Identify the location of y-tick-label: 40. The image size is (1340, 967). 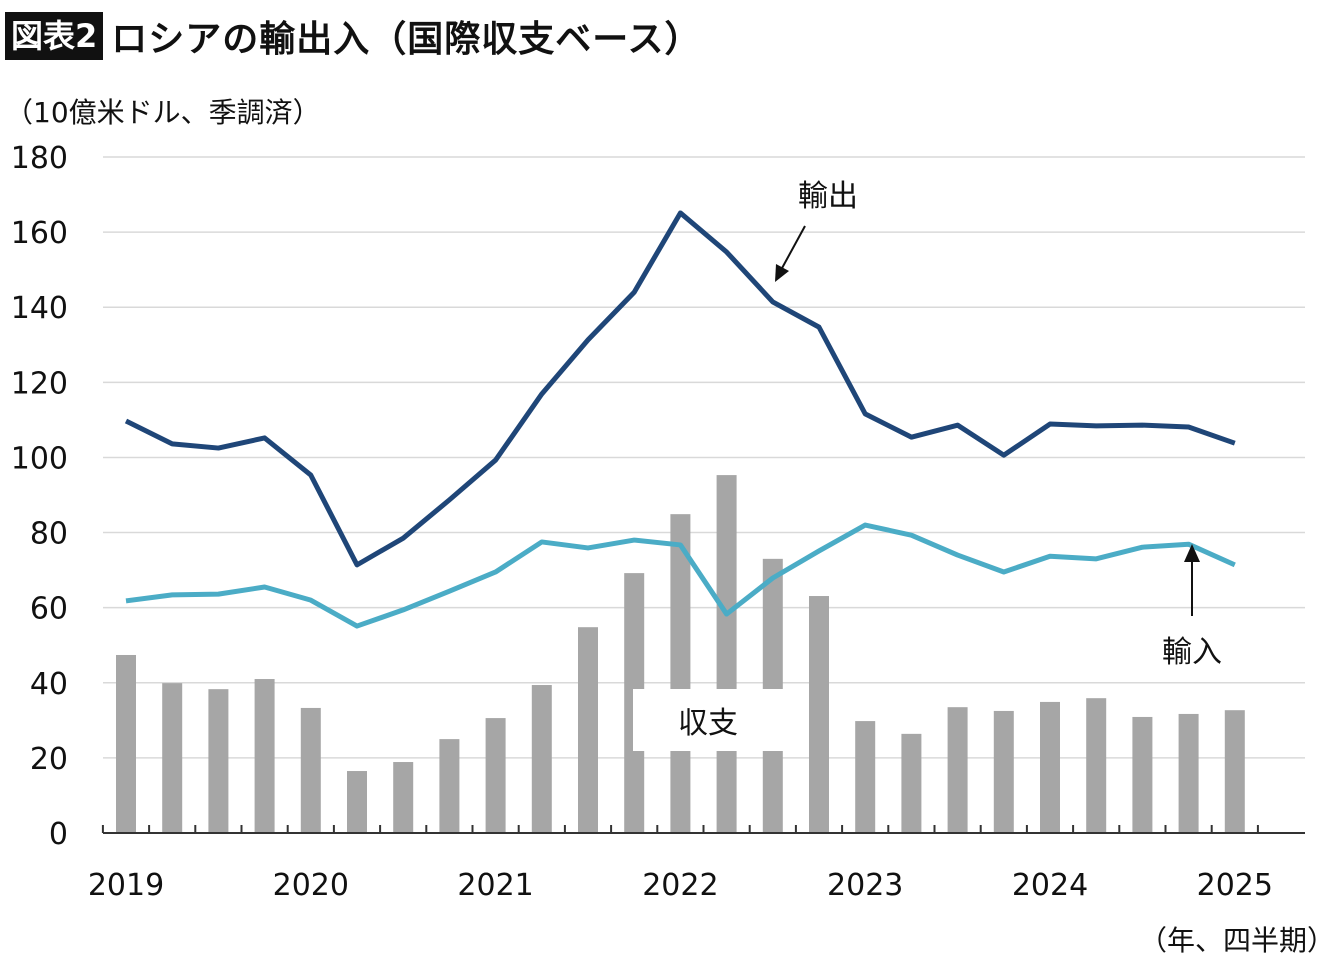
(49, 684).